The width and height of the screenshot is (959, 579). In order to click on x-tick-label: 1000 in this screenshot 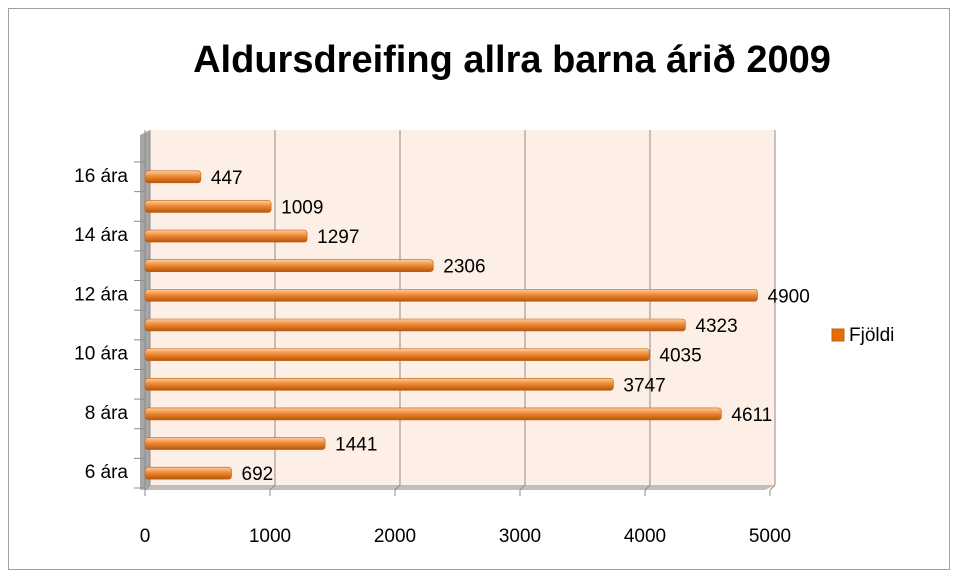, I will do `click(270, 536)`.